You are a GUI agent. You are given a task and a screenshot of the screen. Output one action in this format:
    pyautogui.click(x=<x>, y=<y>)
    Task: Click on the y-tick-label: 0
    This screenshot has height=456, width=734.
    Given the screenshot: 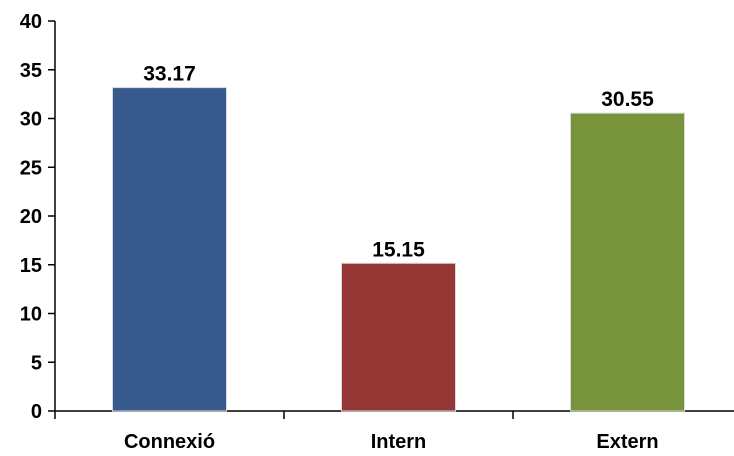 What is the action you would take?
    pyautogui.click(x=36, y=412)
    